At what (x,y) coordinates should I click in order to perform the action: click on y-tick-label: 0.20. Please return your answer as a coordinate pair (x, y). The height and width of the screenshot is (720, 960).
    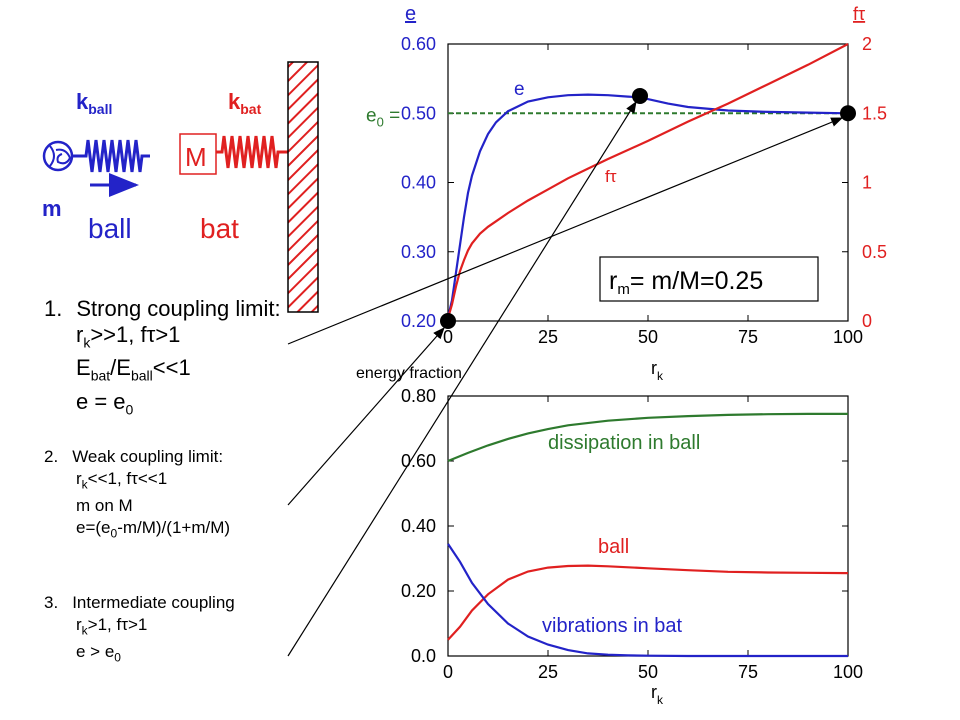
    Looking at the image, I should click on (418, 591).